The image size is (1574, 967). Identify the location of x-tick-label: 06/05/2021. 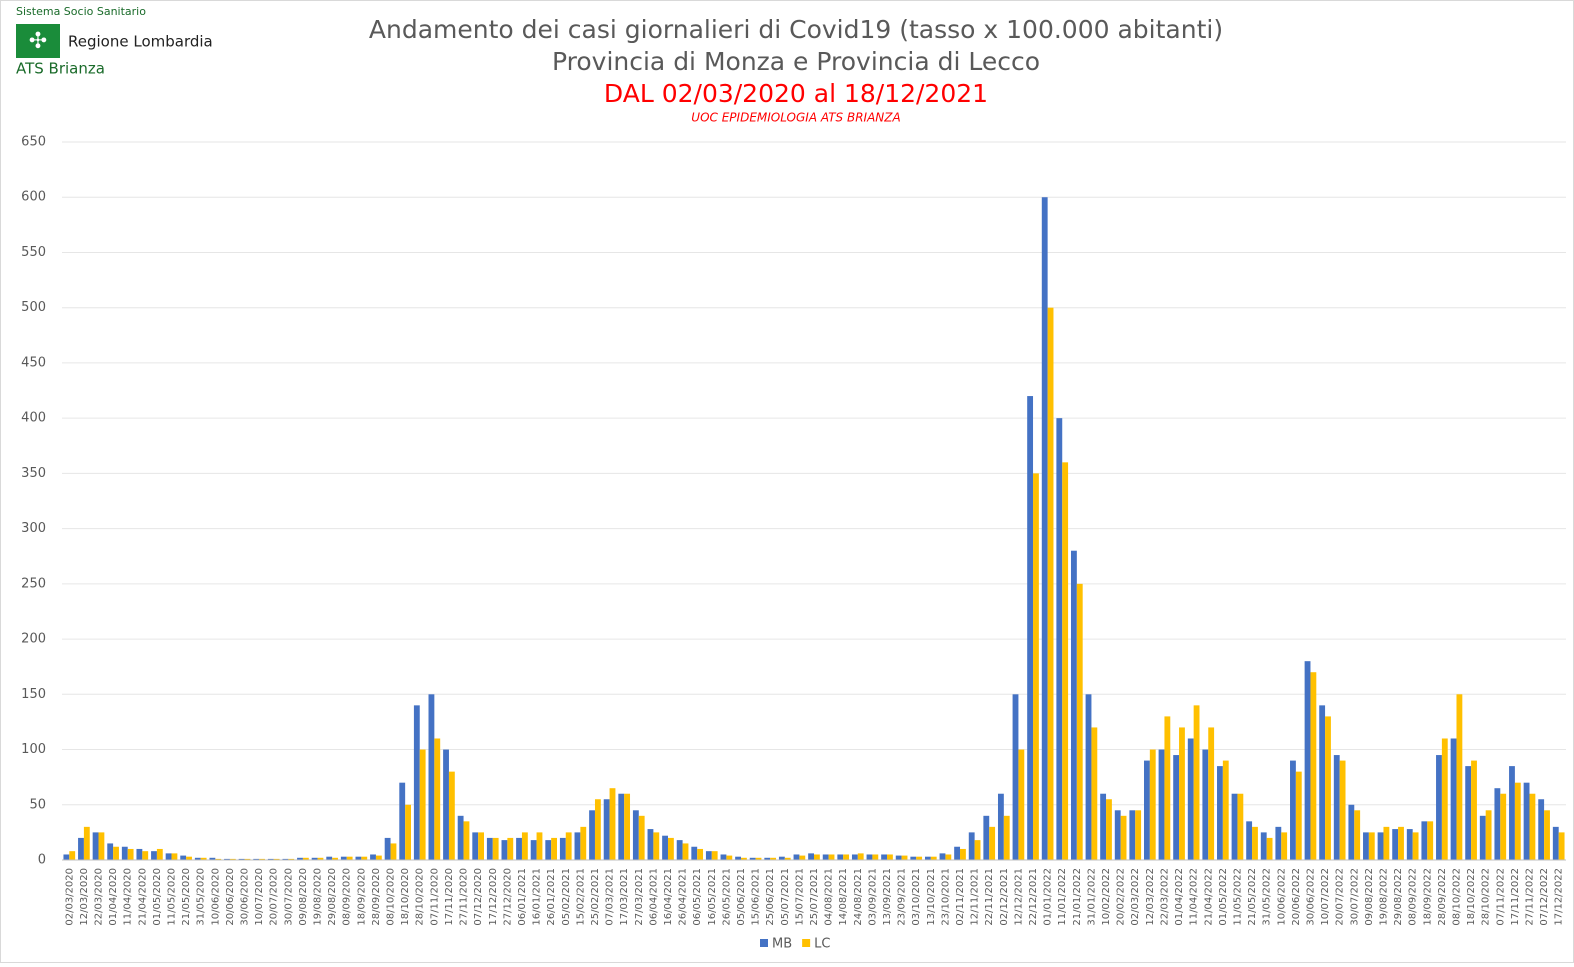
(697, 897).